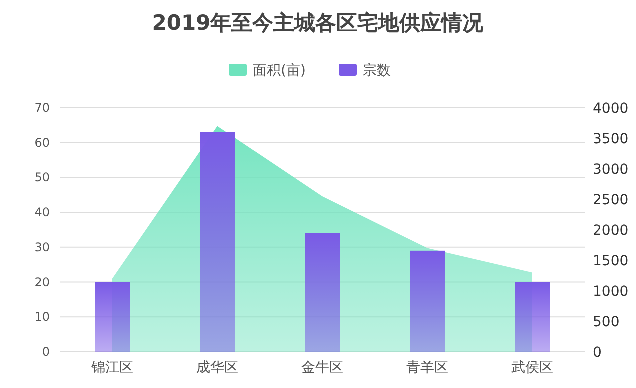  Describe the element at coordinates (611, 170) in the screenshot. I see `y2-tick-label: 3000` at that location.